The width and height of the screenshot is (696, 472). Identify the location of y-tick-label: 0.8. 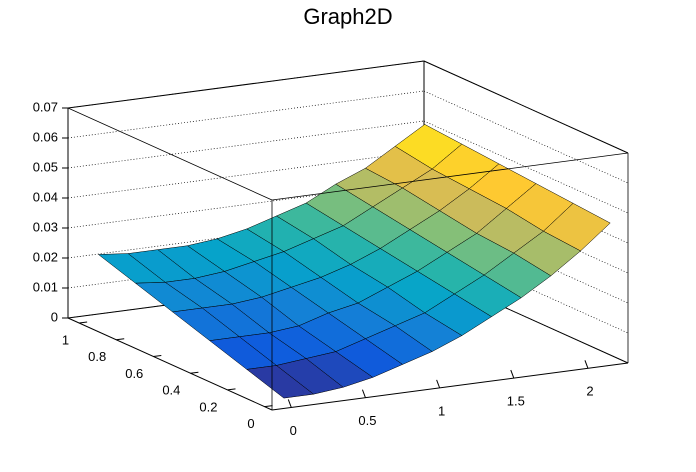
(97, 356).